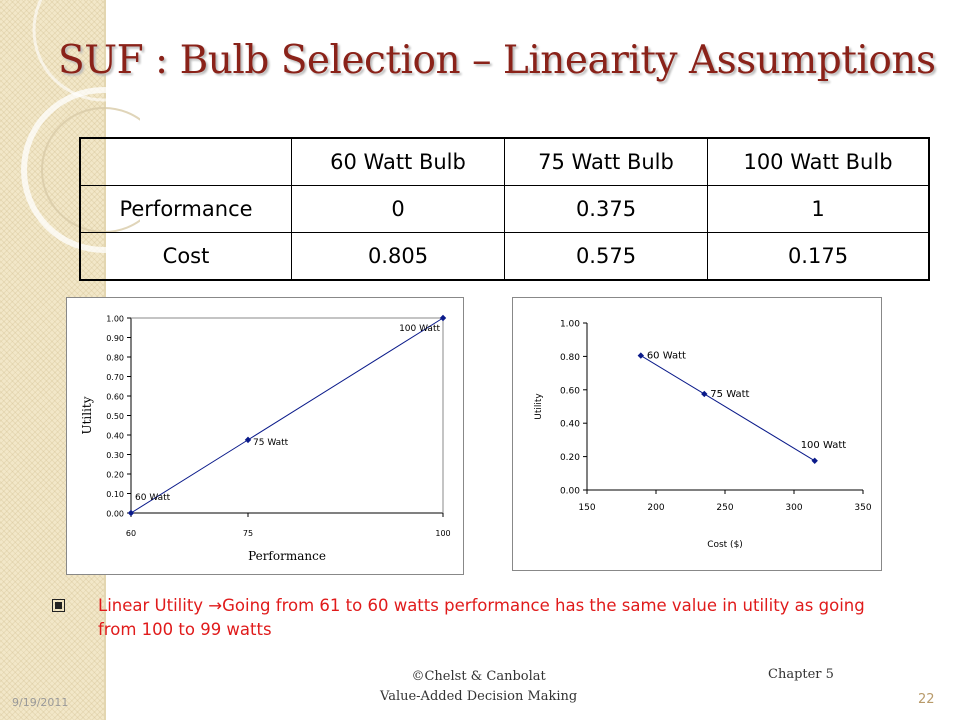  I want to click on x-tick-label: 250, so click(724, 508).